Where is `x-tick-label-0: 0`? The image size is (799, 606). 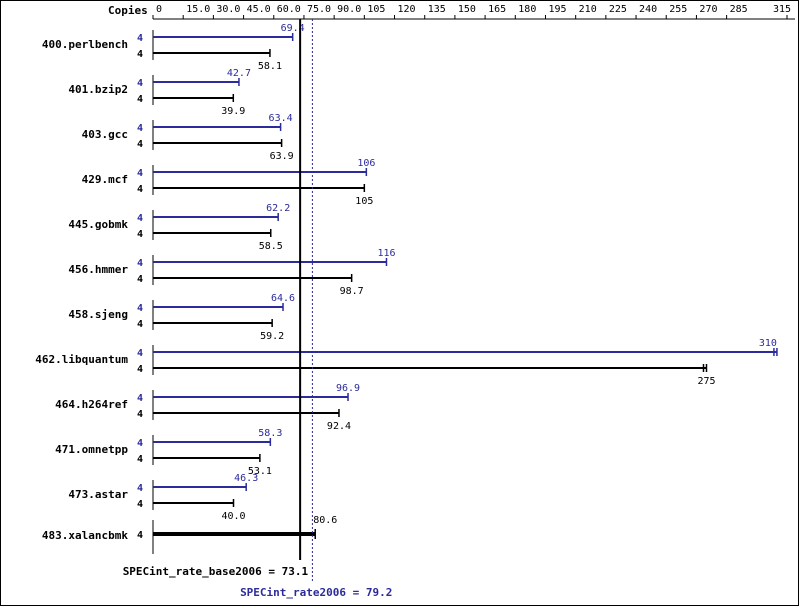
x-tick-label-0: 0 is located at coordinates (159, 9).